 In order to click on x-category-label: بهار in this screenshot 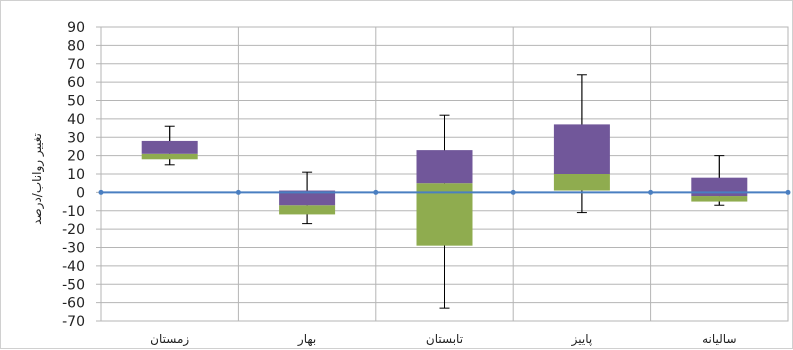, I will do `click(306, 339)`.